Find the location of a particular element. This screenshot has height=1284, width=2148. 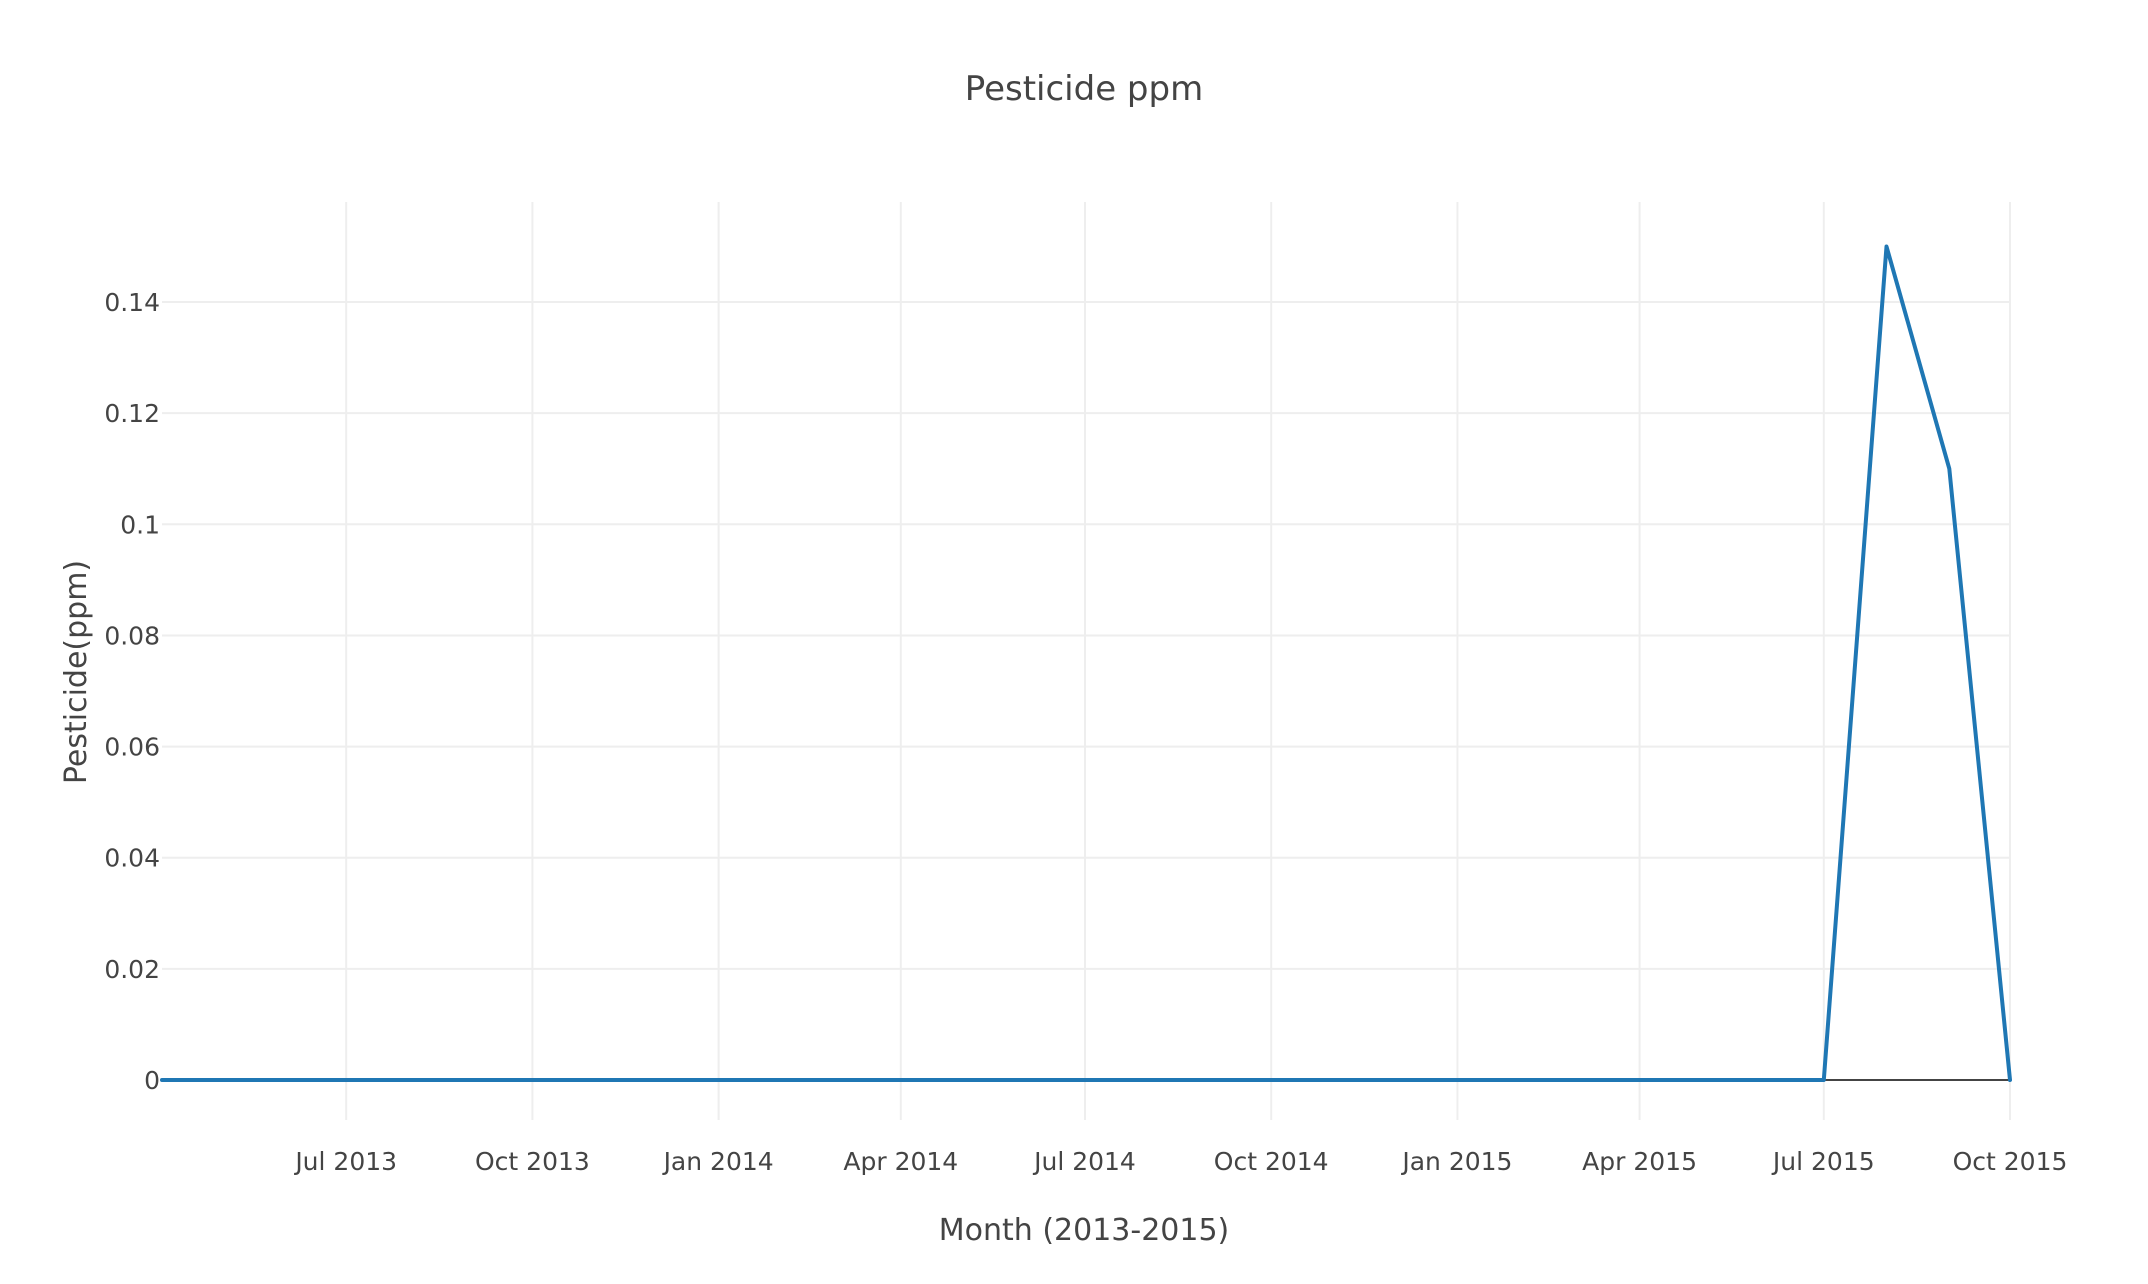

x-tick-label: Oct 2015 is located at coordinates (2010, 1161).